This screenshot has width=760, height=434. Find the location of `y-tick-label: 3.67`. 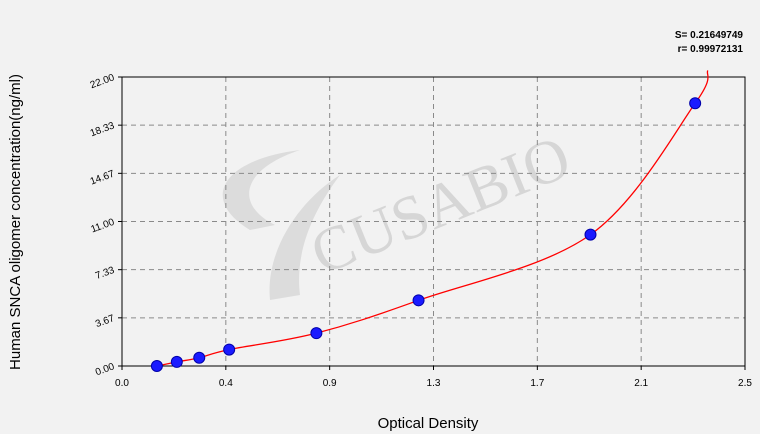

y-tick-label: 3.67 is located at coordinates (105, 321).